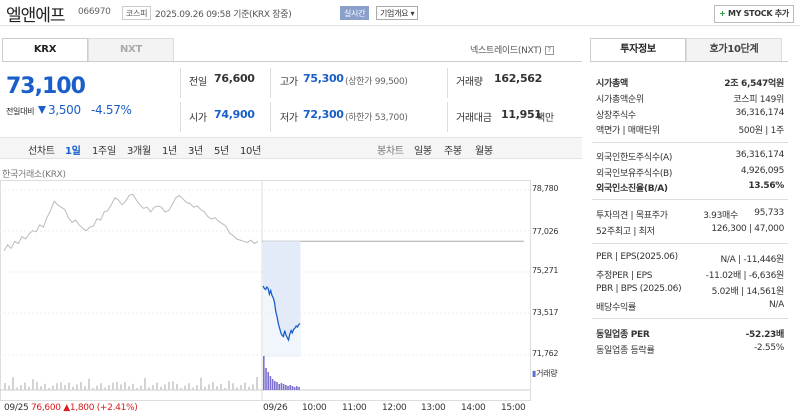 This screenshot has height=419, width=800. Describe the element at coordinates (355, 13) in the screenshot. I see `realtime-badge: 실시간` at that location.